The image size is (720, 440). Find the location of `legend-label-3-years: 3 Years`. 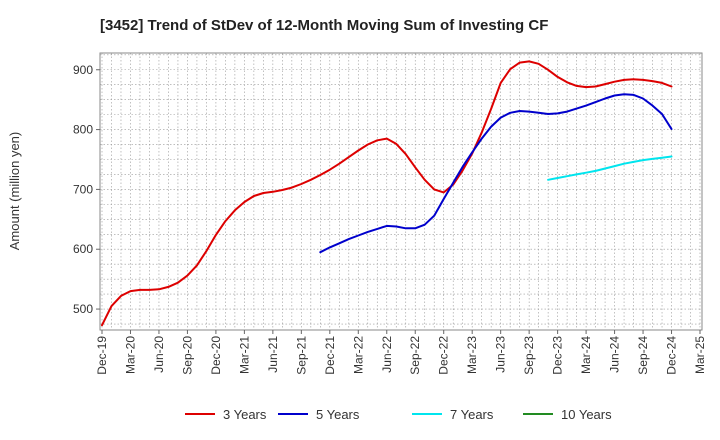

legend-label-3-years: 3 Years is located at coordinates (245, 414).